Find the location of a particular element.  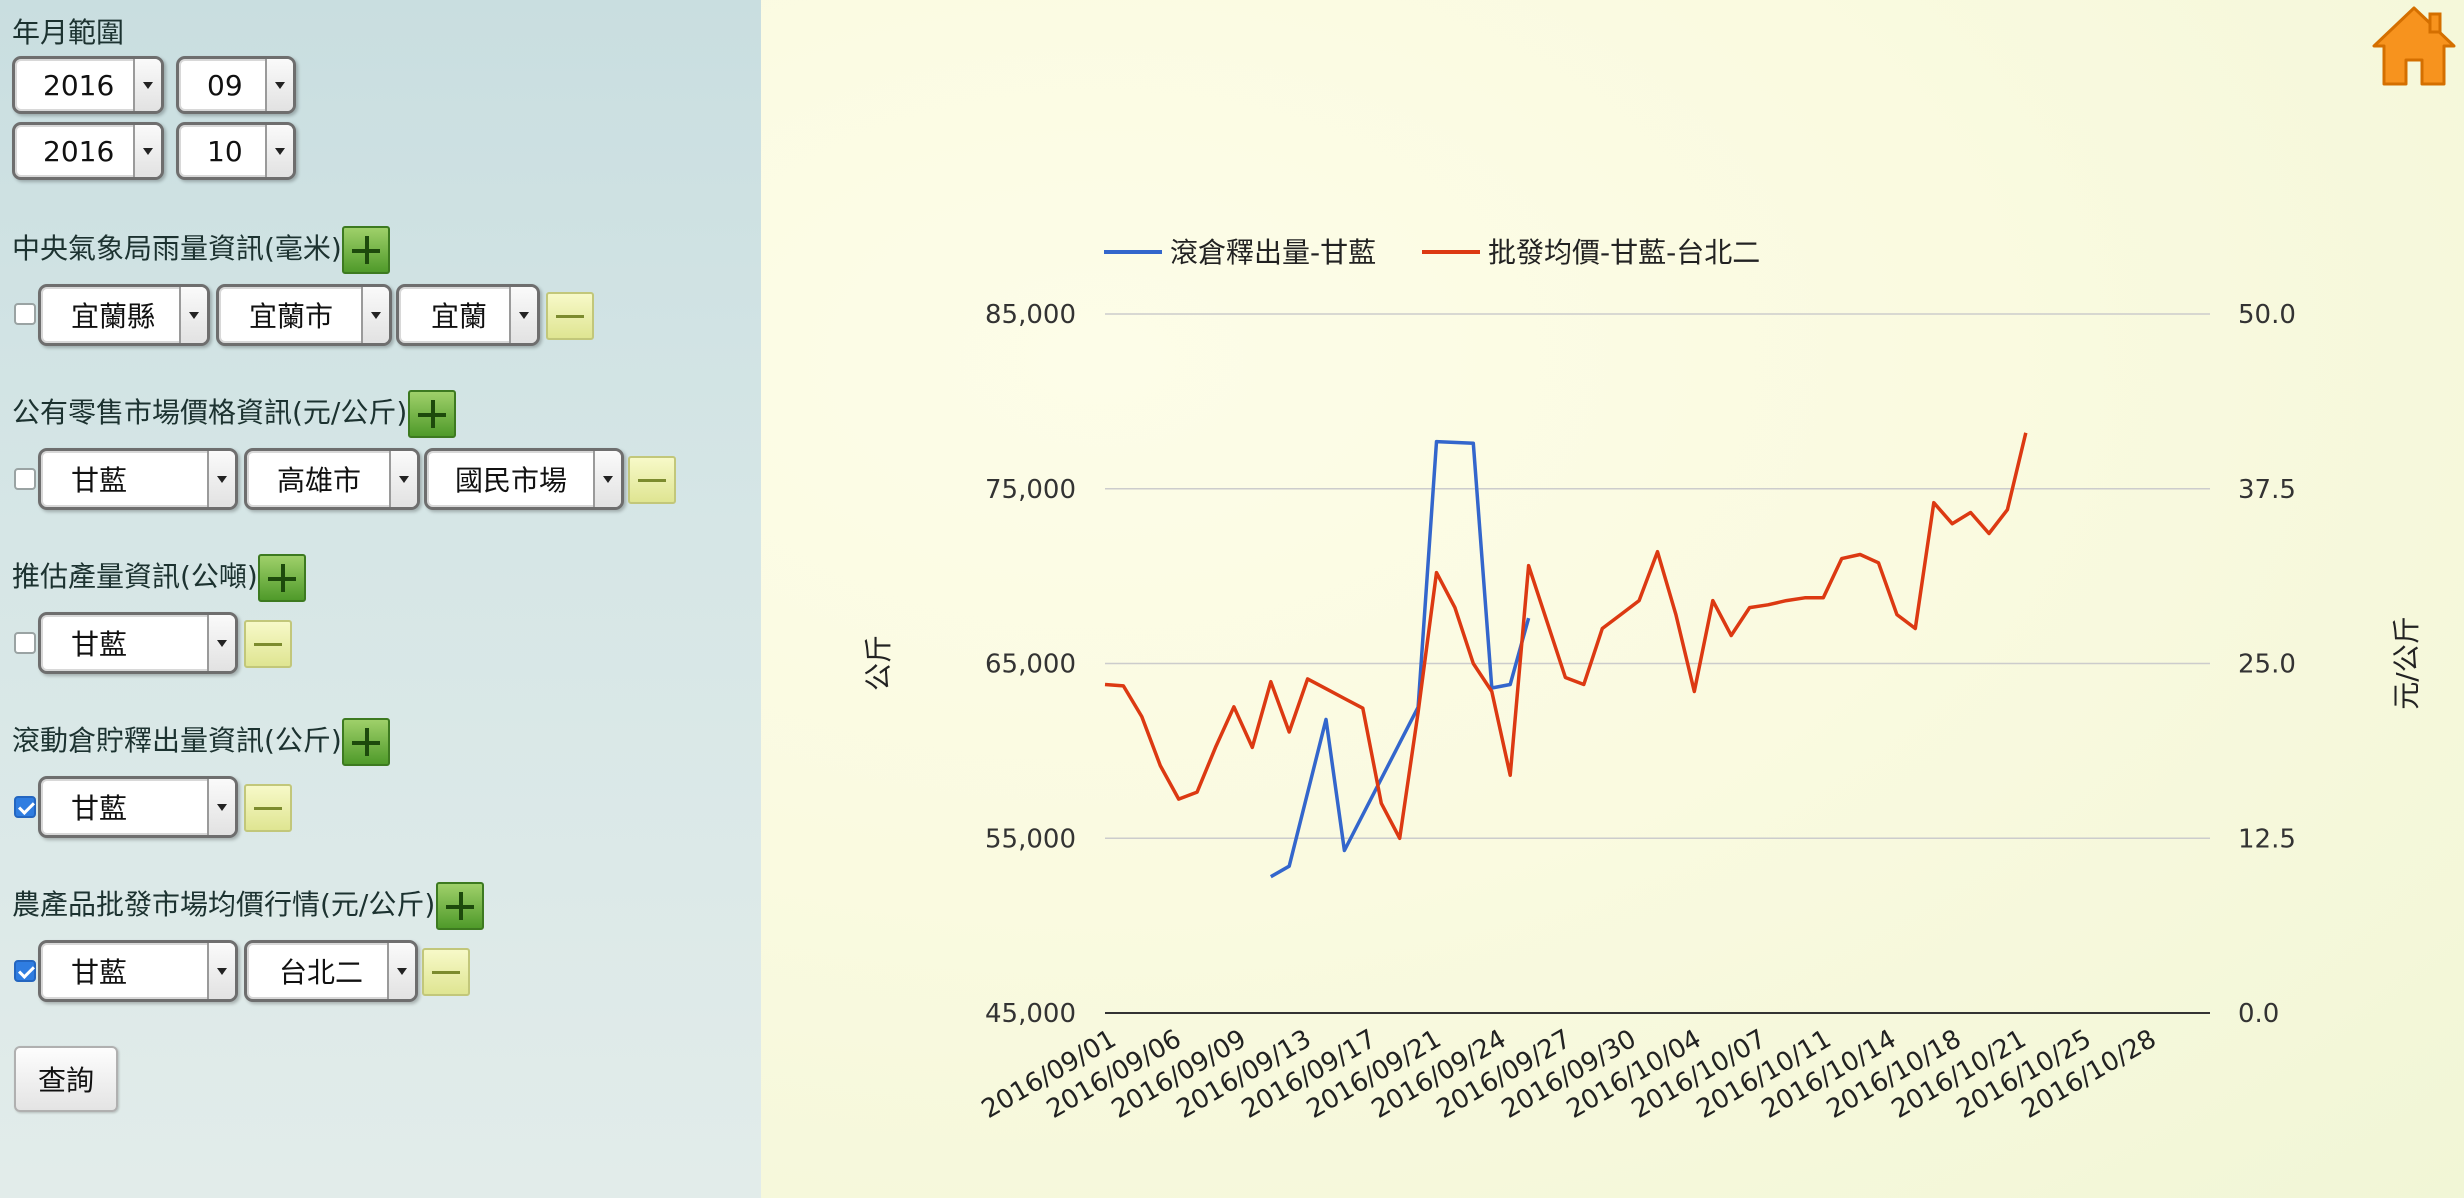

home-icon is located at coordinates (2414, 46).